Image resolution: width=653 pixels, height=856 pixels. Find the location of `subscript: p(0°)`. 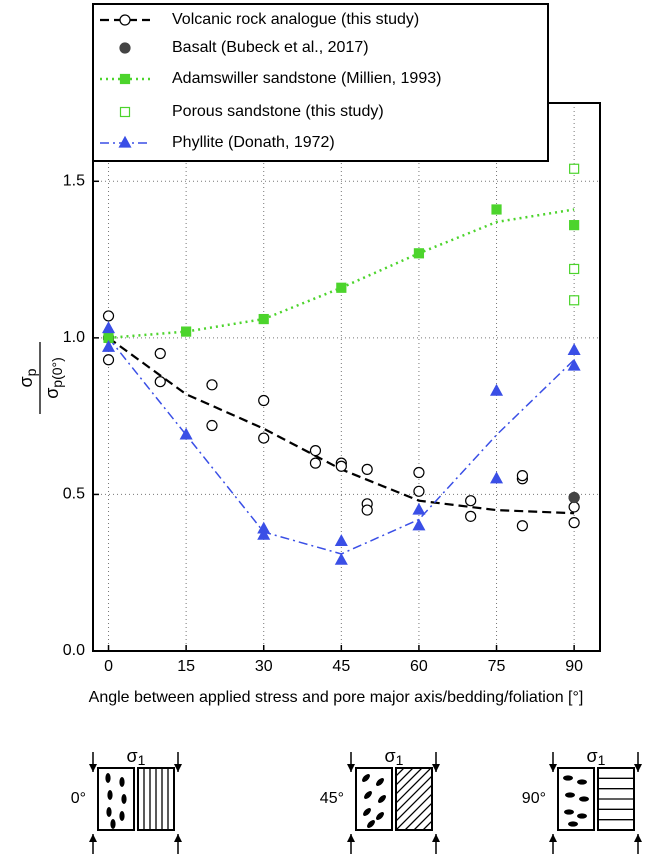

subscript: p(0°) is located at coordinates (57, 372).